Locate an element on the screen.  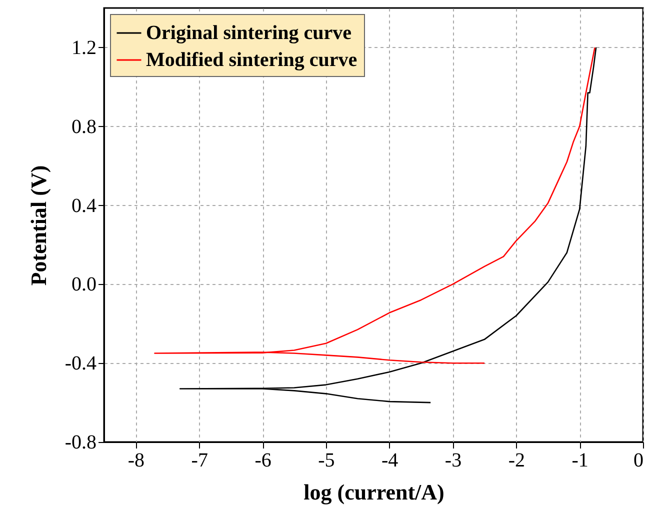
x-tick-label: -2 is located at coordinates (517, 461).